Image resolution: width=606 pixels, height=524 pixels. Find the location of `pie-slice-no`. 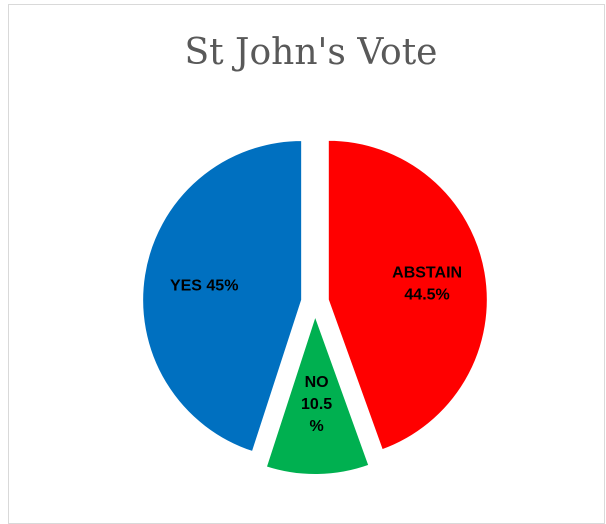

pie-slice-no is located at coordinates (317, 393).